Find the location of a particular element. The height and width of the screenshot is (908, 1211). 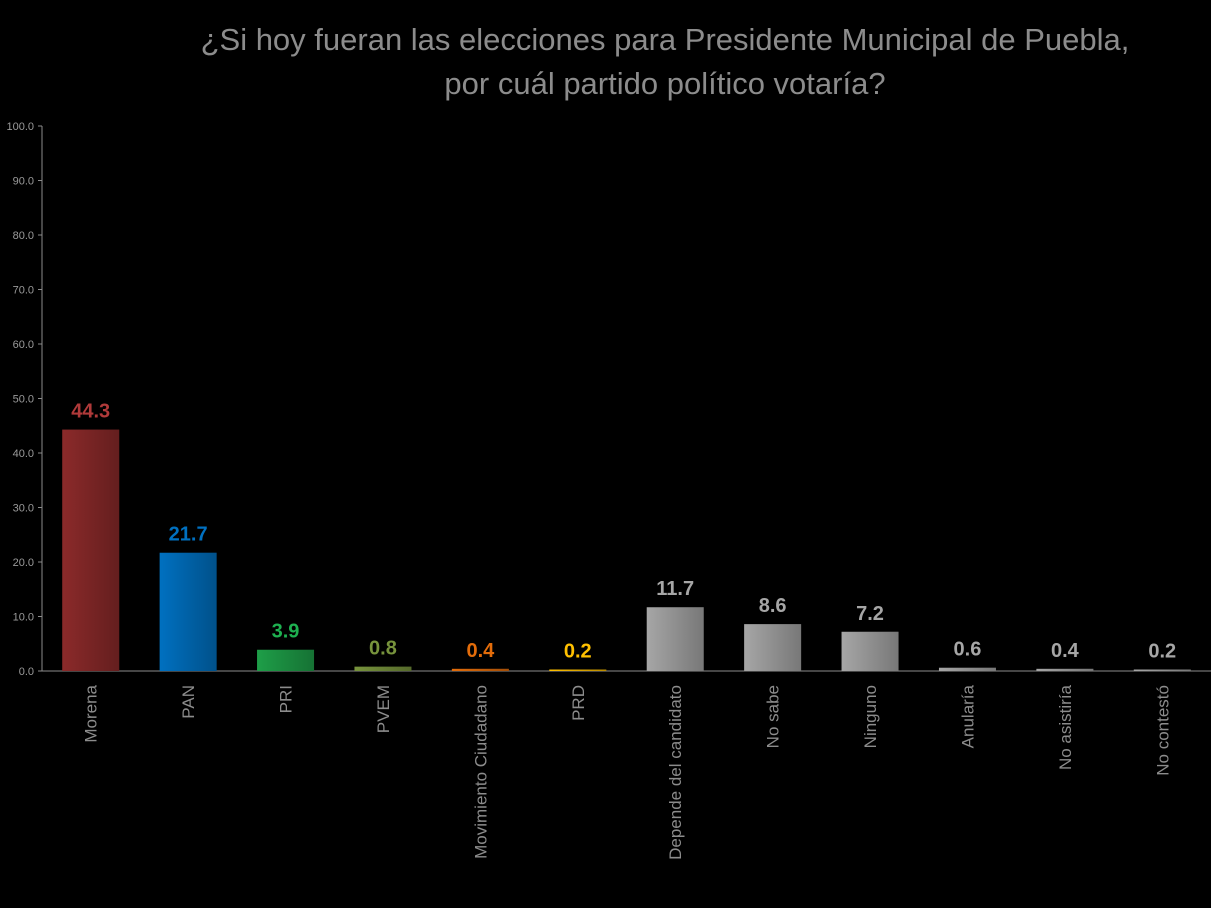

category-label: Morena is located at coordinates (91, 713).